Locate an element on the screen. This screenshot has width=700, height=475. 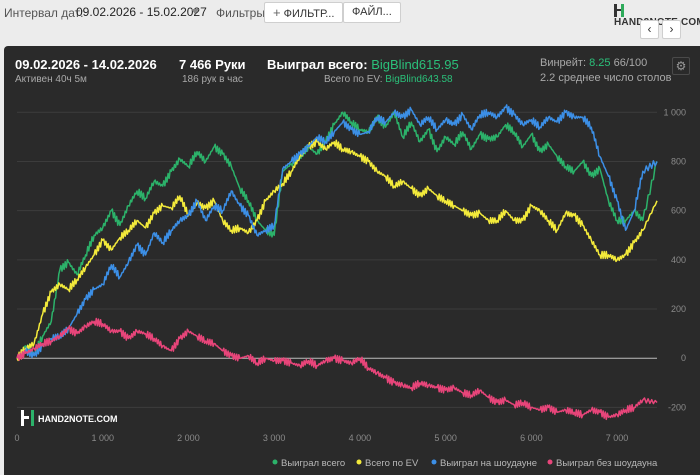
x-tick-label: 4 000 is located at coordinates (360, 438).